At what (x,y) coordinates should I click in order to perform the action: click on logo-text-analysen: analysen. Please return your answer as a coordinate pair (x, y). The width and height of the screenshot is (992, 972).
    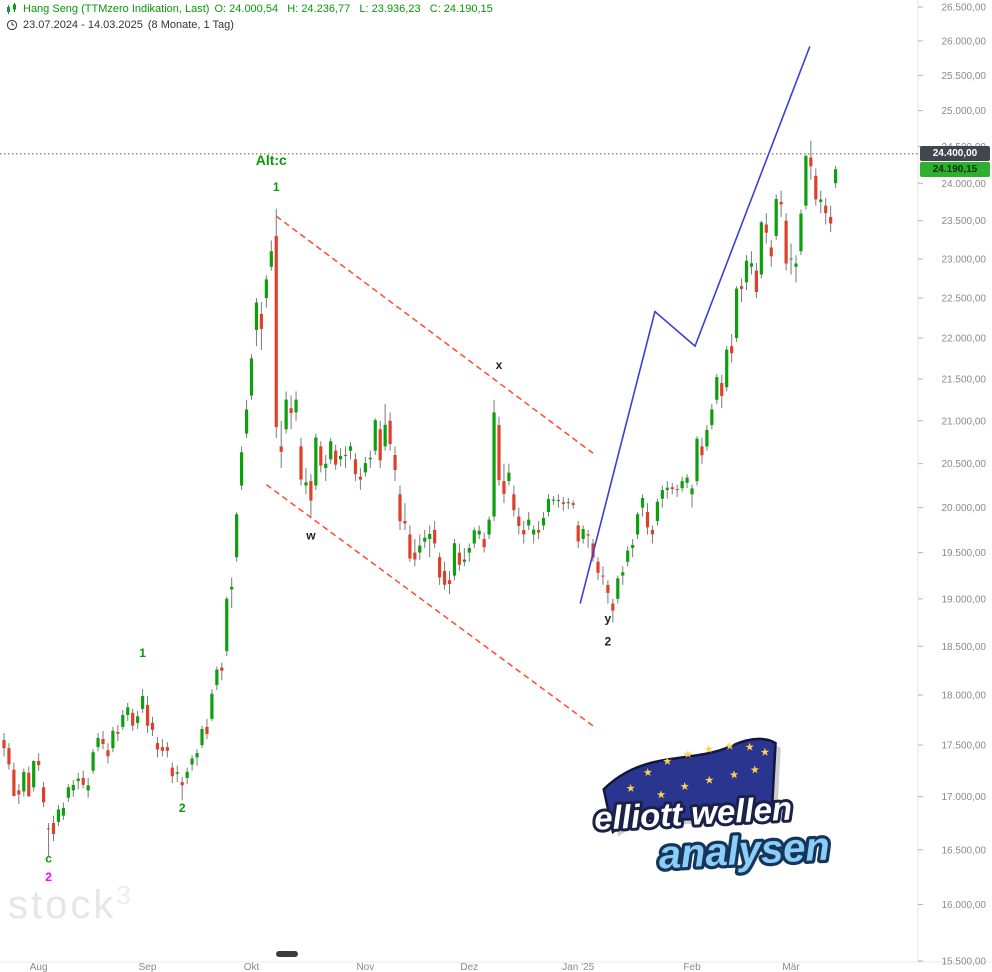
    Looking at the image, I should click on (744, 851).